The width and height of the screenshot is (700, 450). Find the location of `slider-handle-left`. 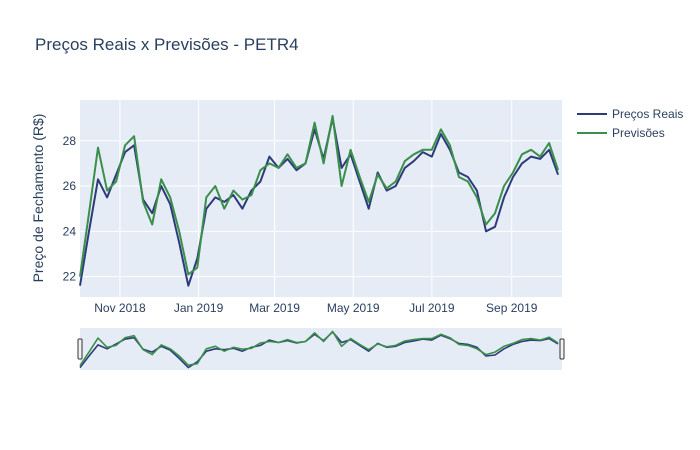

slider-handle-left is located at coordinates (80, 349).